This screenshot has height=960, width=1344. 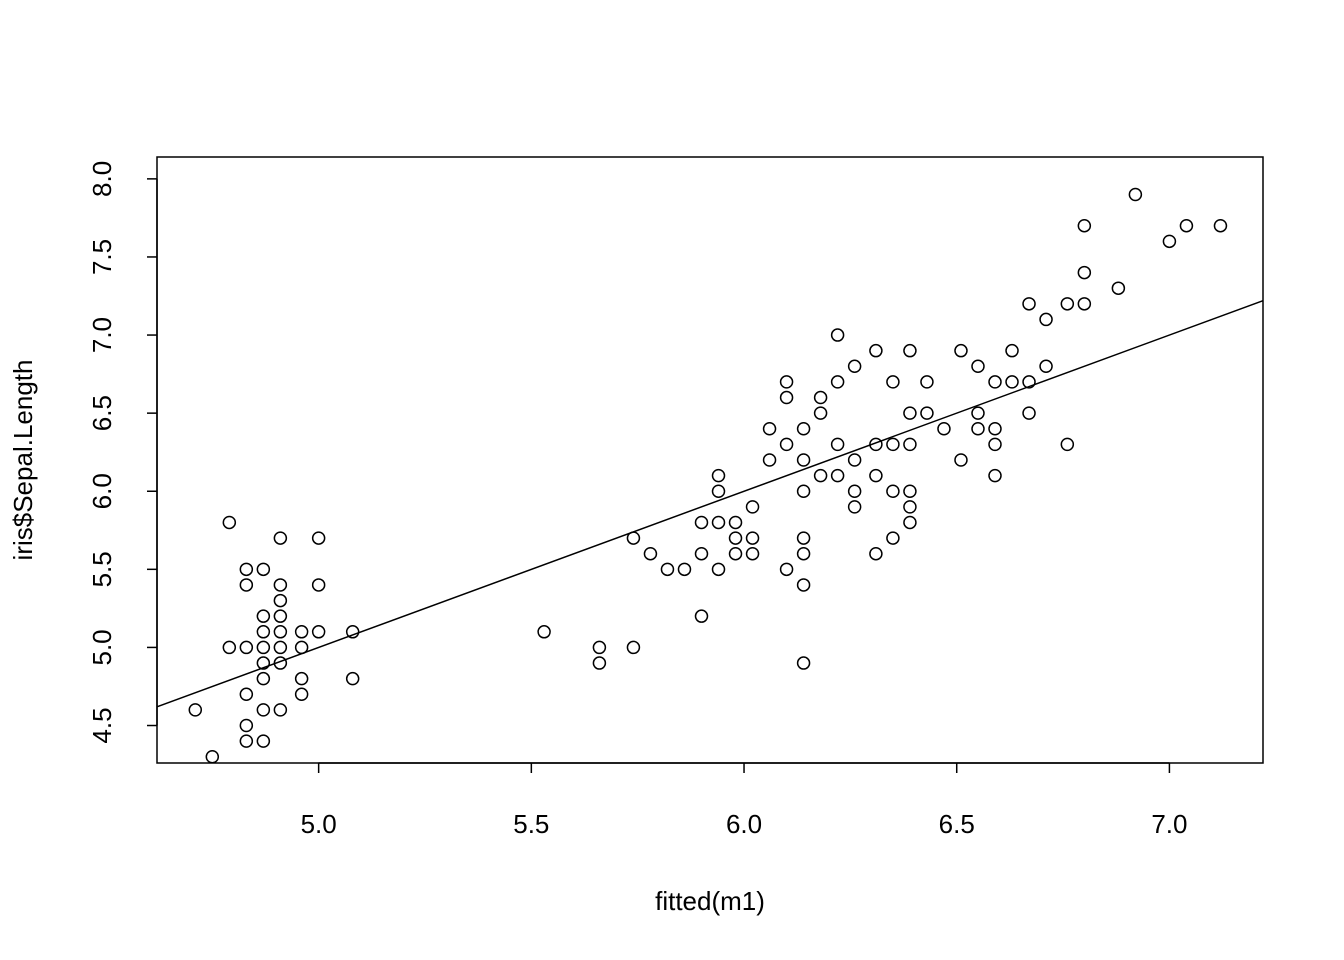 I want to click on y-axis-label: iris$Sepal.Length, so click(x=23, y=460).